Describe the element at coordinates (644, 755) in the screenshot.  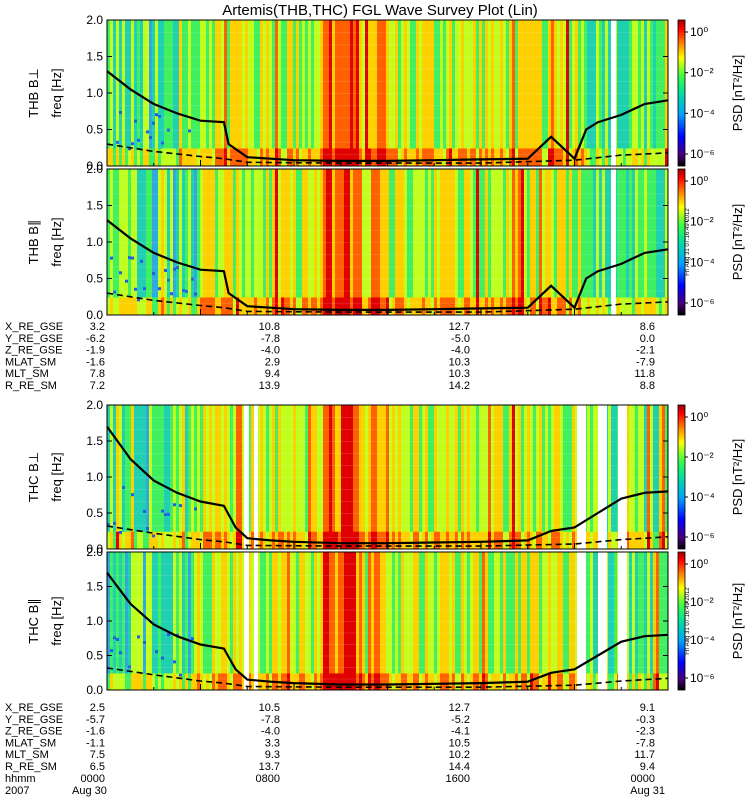
I see `ephemeris-value: 11.7` at that location.